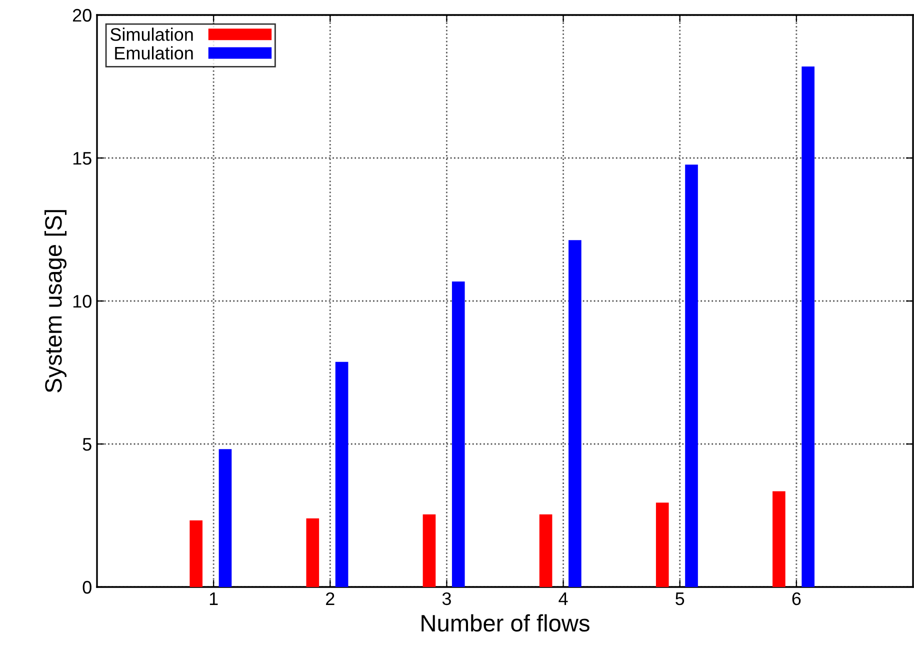  What do you see at coordinates (82, 15) in the screenshot?
I see `y-tick-label: 20` at bounding box center [82, 15].